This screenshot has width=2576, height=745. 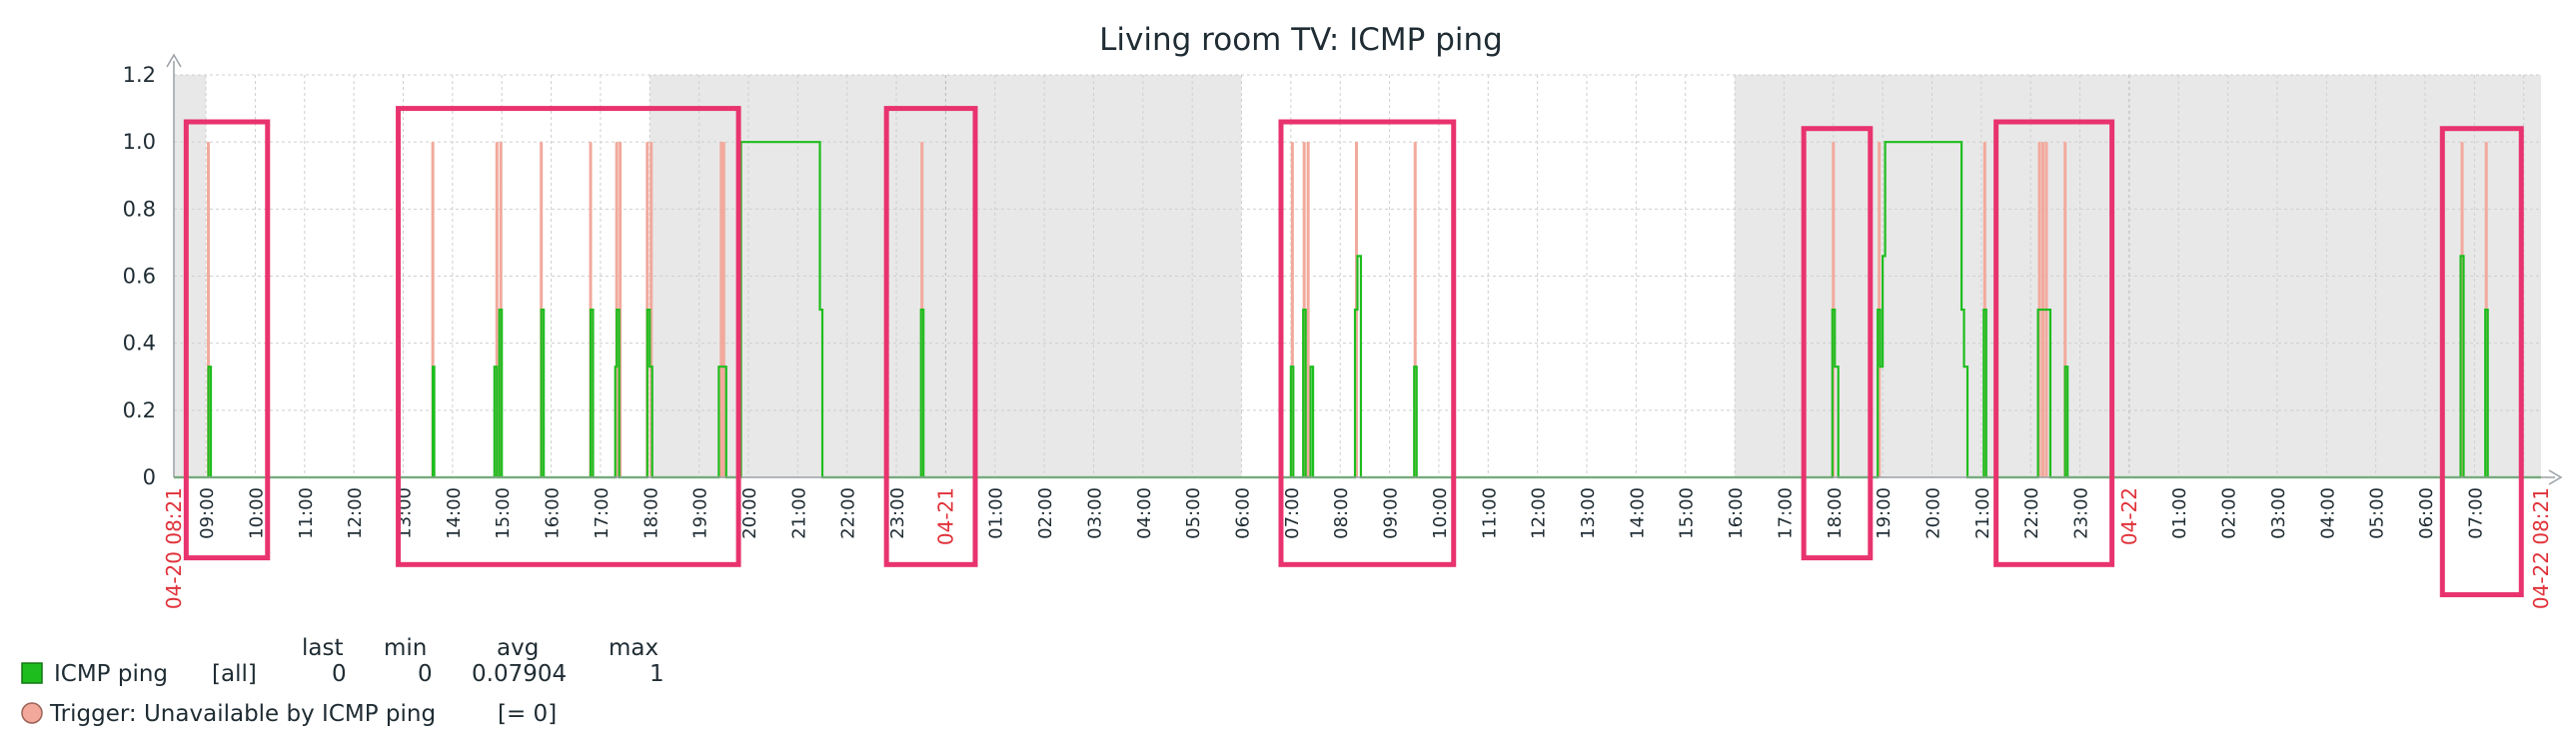 What do you see at coordinates (234, 674) in the screenshot?
I see `legend-series-func: [all]` at bounding box center [234, 674].